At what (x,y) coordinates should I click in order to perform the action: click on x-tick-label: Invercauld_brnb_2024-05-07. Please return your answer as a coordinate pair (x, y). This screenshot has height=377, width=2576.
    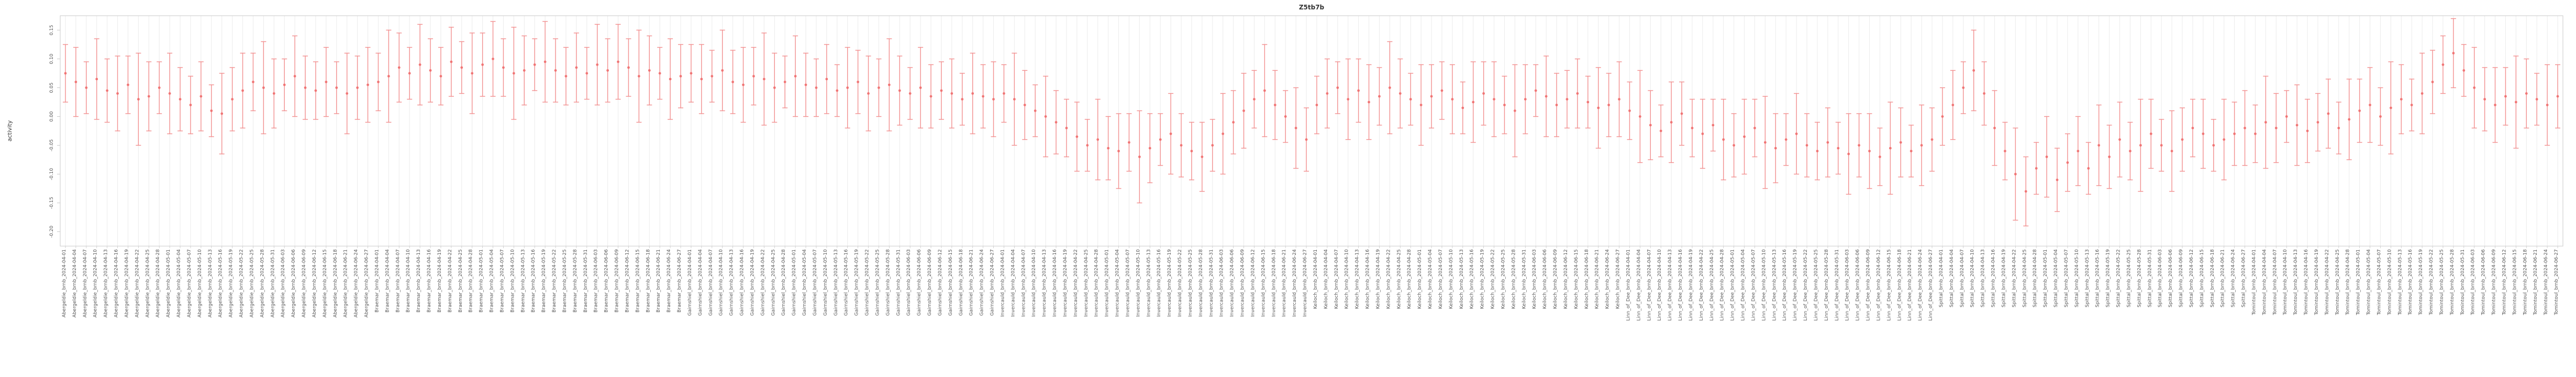
    Looking at the image, I should click on (1127, 283).